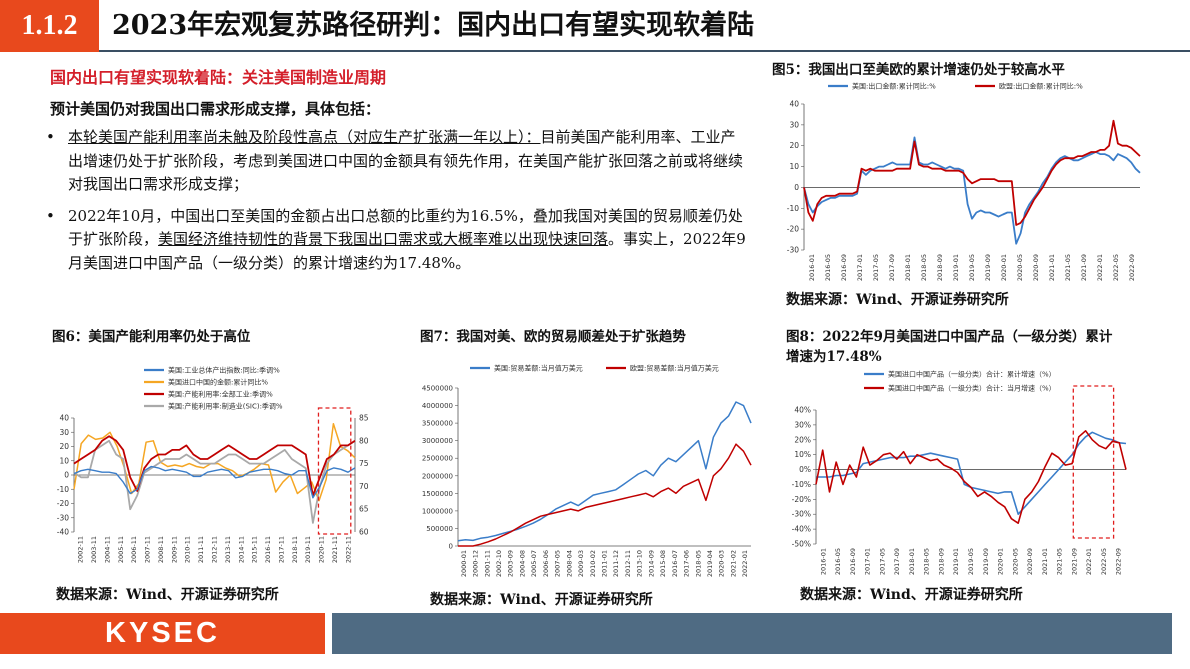 The height and width of the screenshot is (669, 1190). What do you see at coordinates (801, 544) in the screenshot?
I see `y-tick-label: -50%` at bounding box center [801, 544].